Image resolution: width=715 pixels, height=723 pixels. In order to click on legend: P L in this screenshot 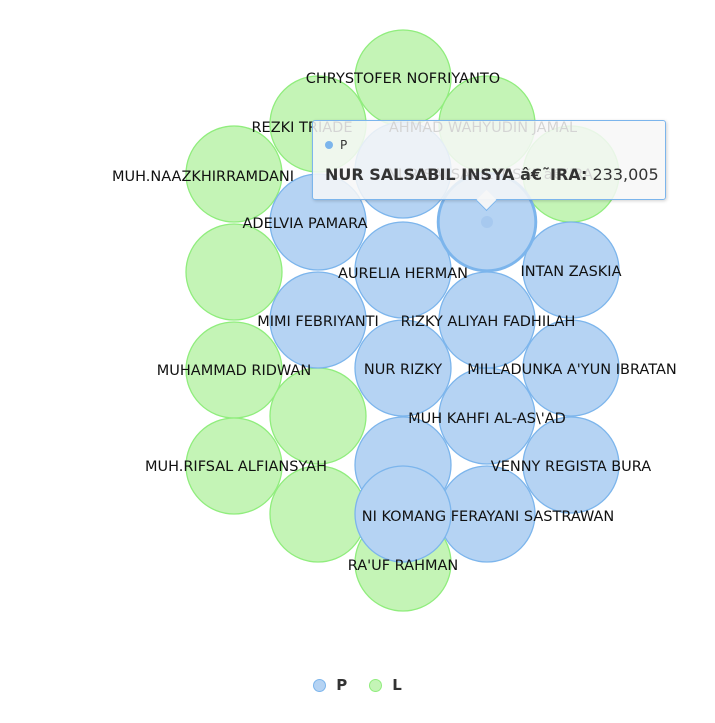, I will do `click(357, 685)`.